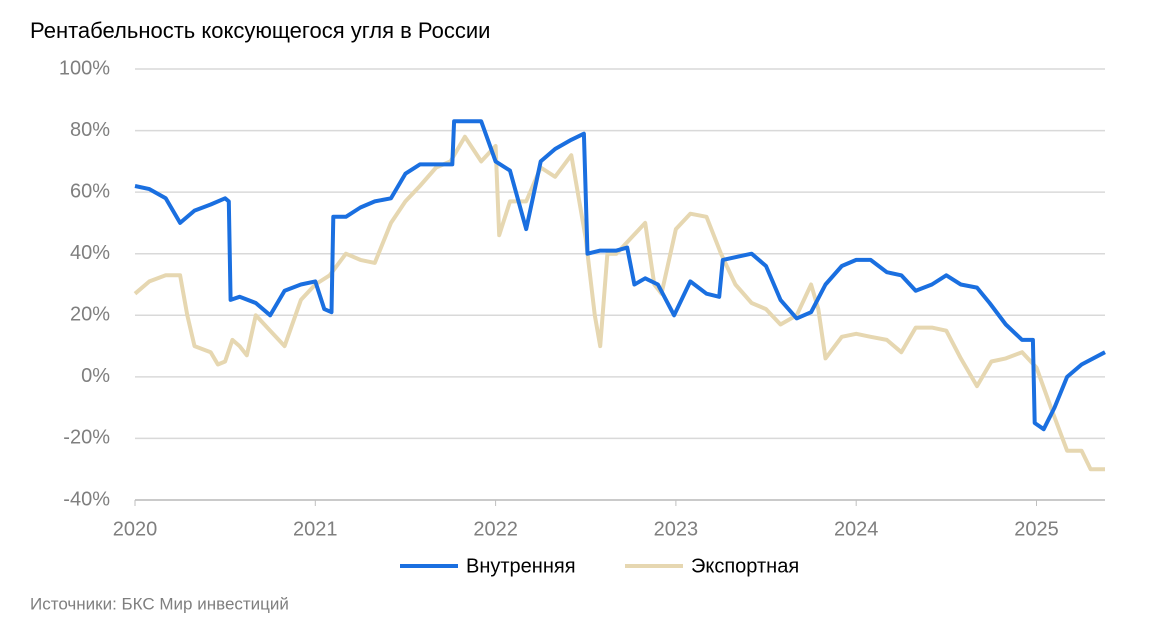 The width and height of the screenshot is (1160, 629). What do you see at coordinates (856, 529) in the screenshot?
I see `x-tick-label: 2024` at bounding box center [856, 529].